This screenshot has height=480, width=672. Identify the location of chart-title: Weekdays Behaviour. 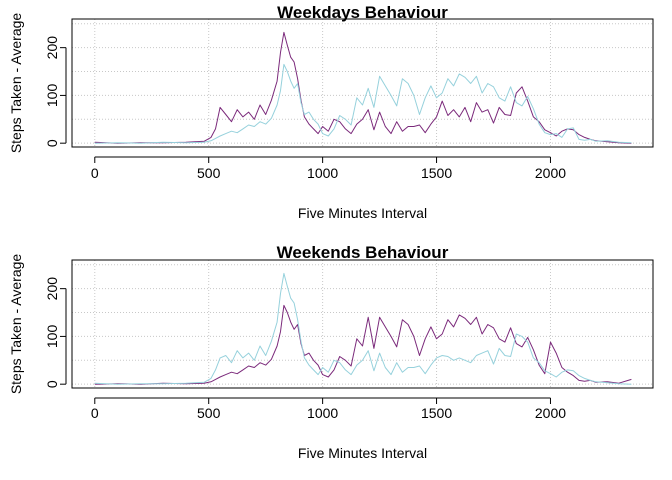
(362, 12).